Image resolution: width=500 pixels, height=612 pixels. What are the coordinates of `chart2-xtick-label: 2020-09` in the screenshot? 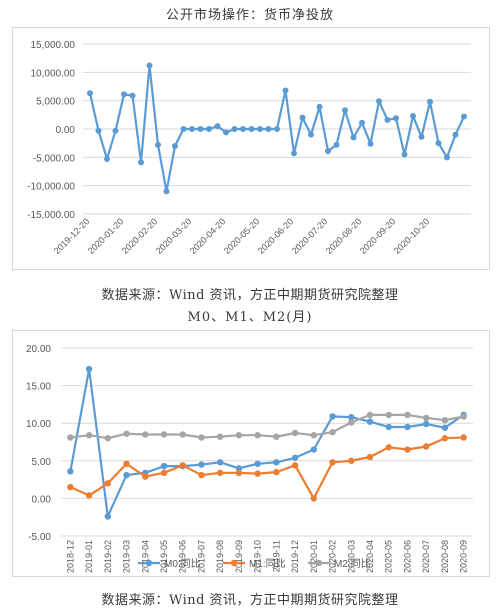 It's located at (464, 556).